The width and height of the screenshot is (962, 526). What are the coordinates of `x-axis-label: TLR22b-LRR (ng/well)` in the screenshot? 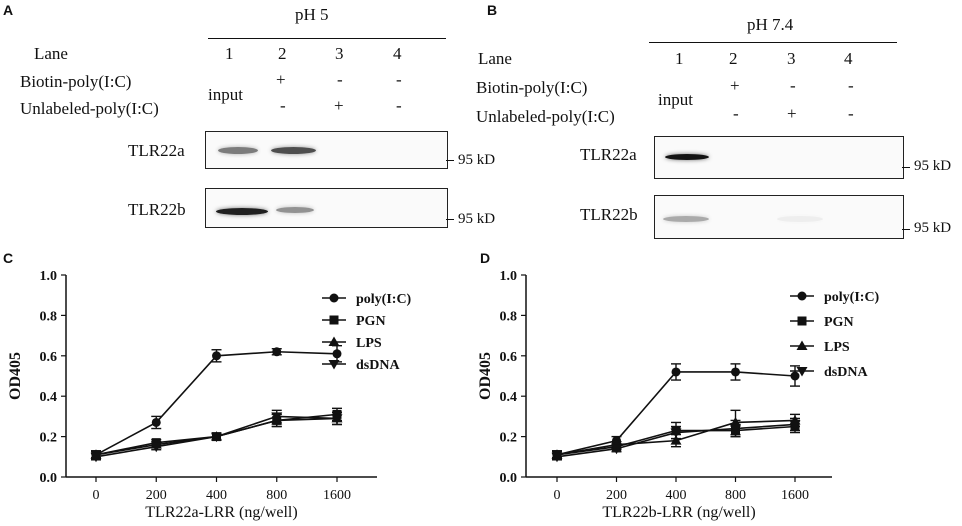 It's located at (678, 512).